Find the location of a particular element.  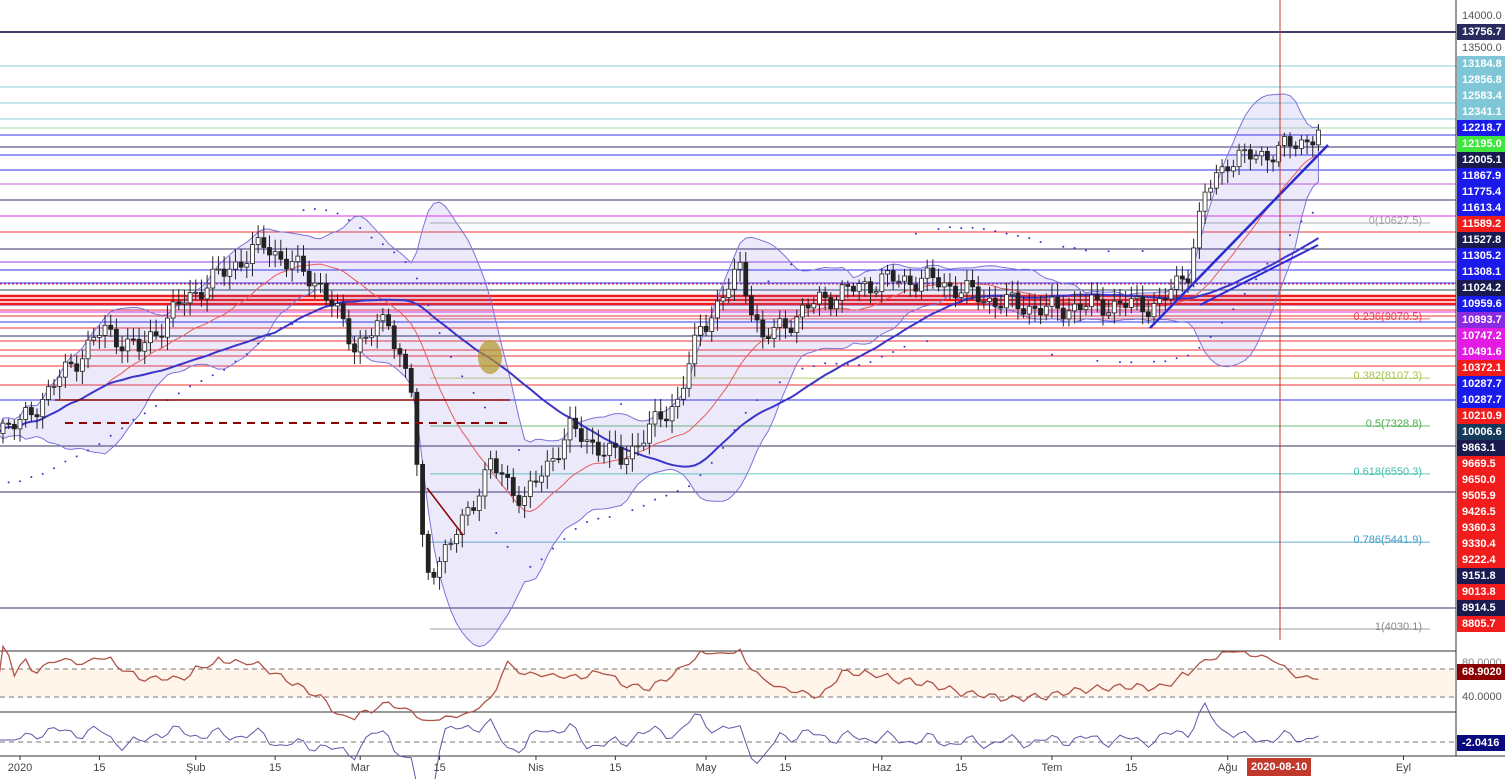

price-axis-label: 11024.2 is located at coordinates (1481, 288).